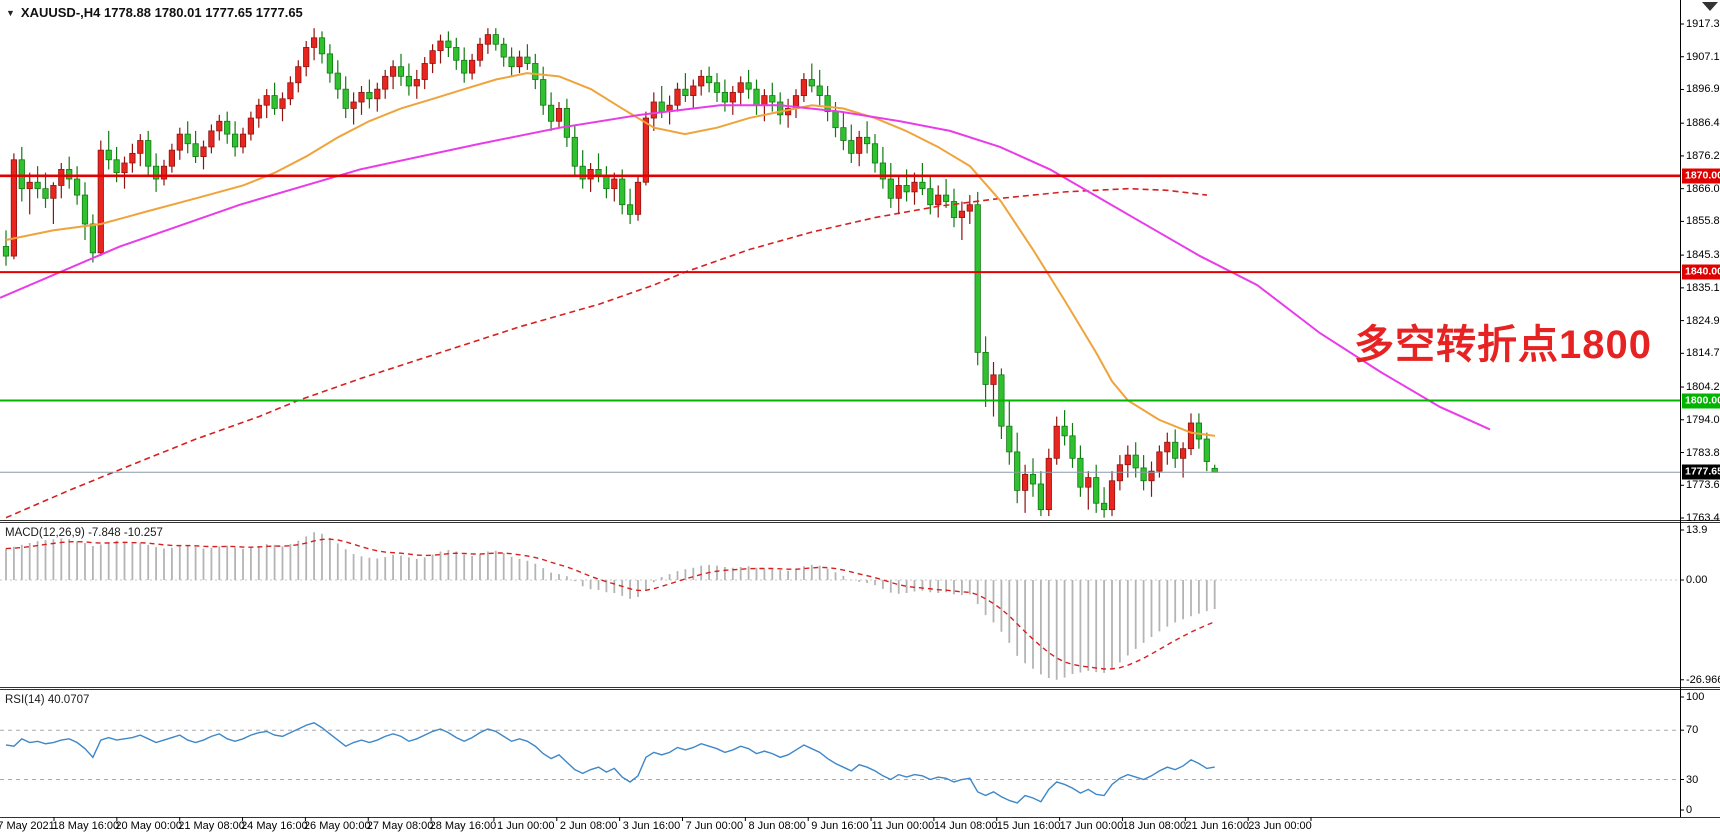  Describe the element at coordinates (1703, 518) in the screenshot. I see `price-axis-label: 1763.40` at that location.